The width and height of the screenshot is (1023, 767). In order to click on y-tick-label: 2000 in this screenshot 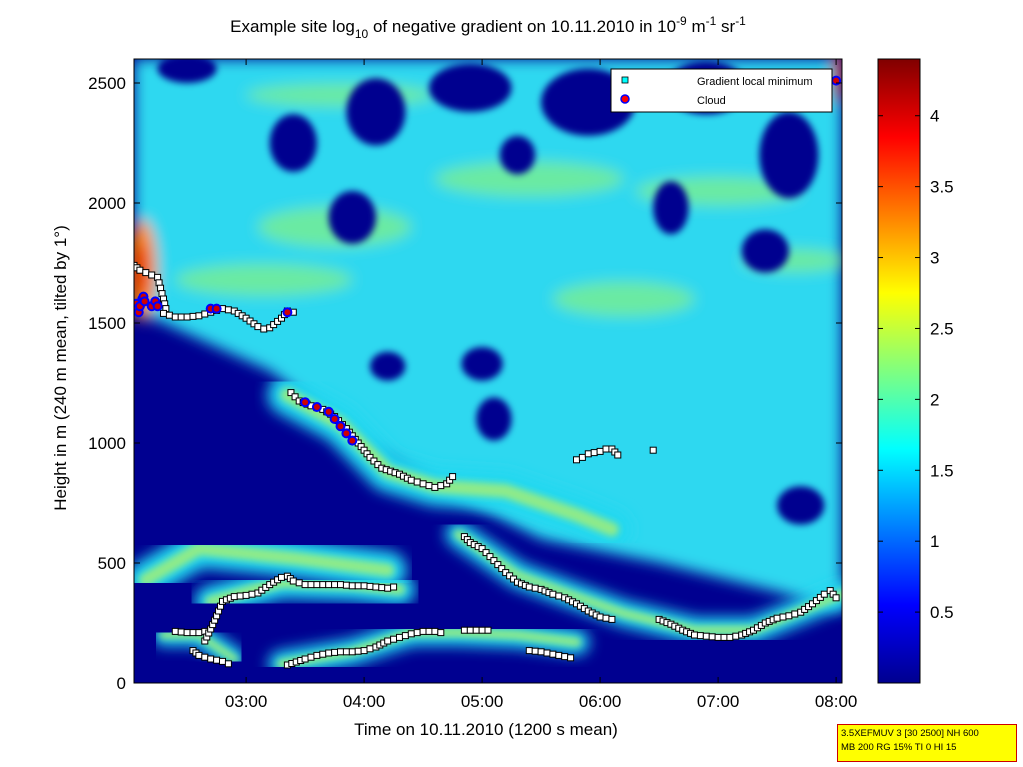, I will do `click(107, 203)`.